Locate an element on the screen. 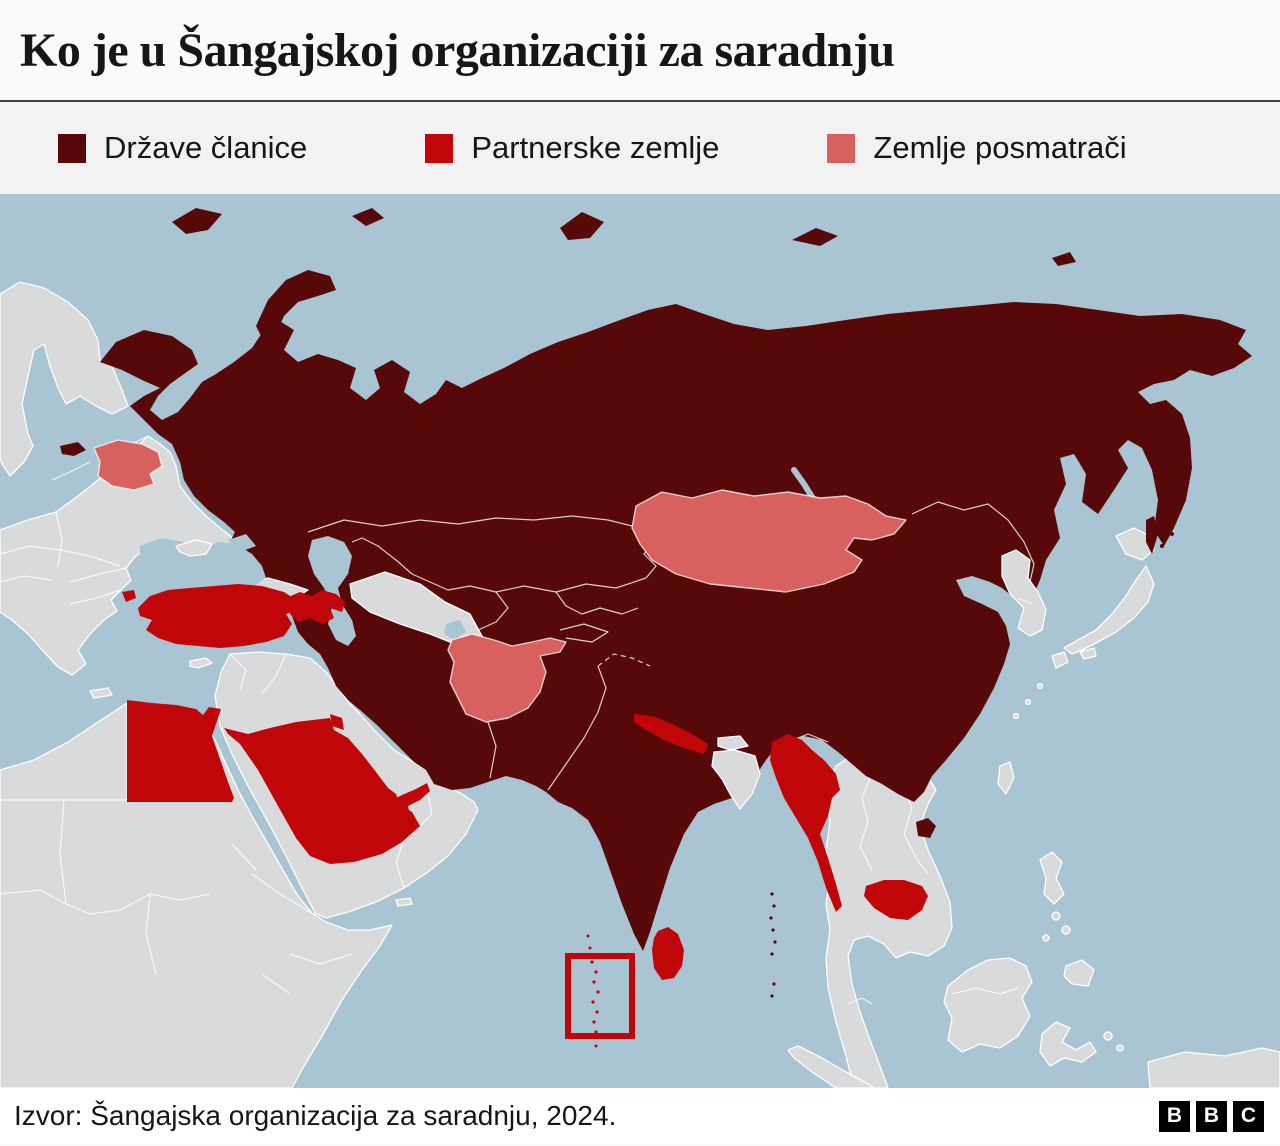 This screenshot has height=1146, width=1280. legend-label-observers: Zemlje posmatrači is located at coordinates (1000, 147).